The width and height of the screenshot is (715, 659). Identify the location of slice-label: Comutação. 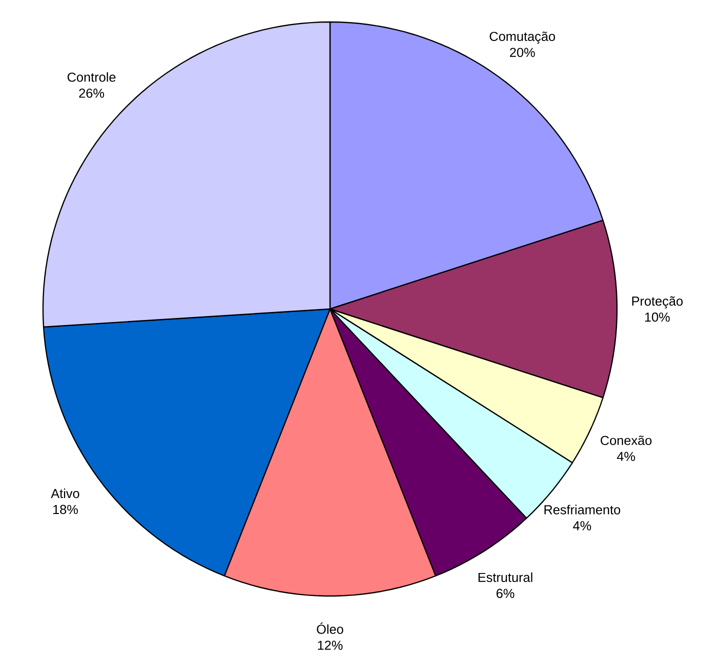
(523, 38).